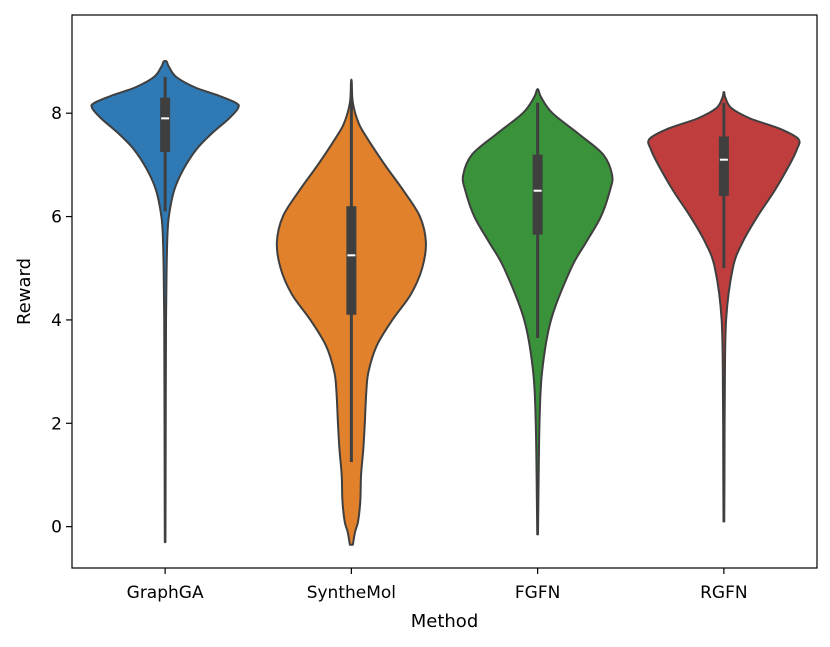 Image resolution: width=830 pixels, height=647 pixels. I want to click on y-tick-label: 0, so click(56, 528).